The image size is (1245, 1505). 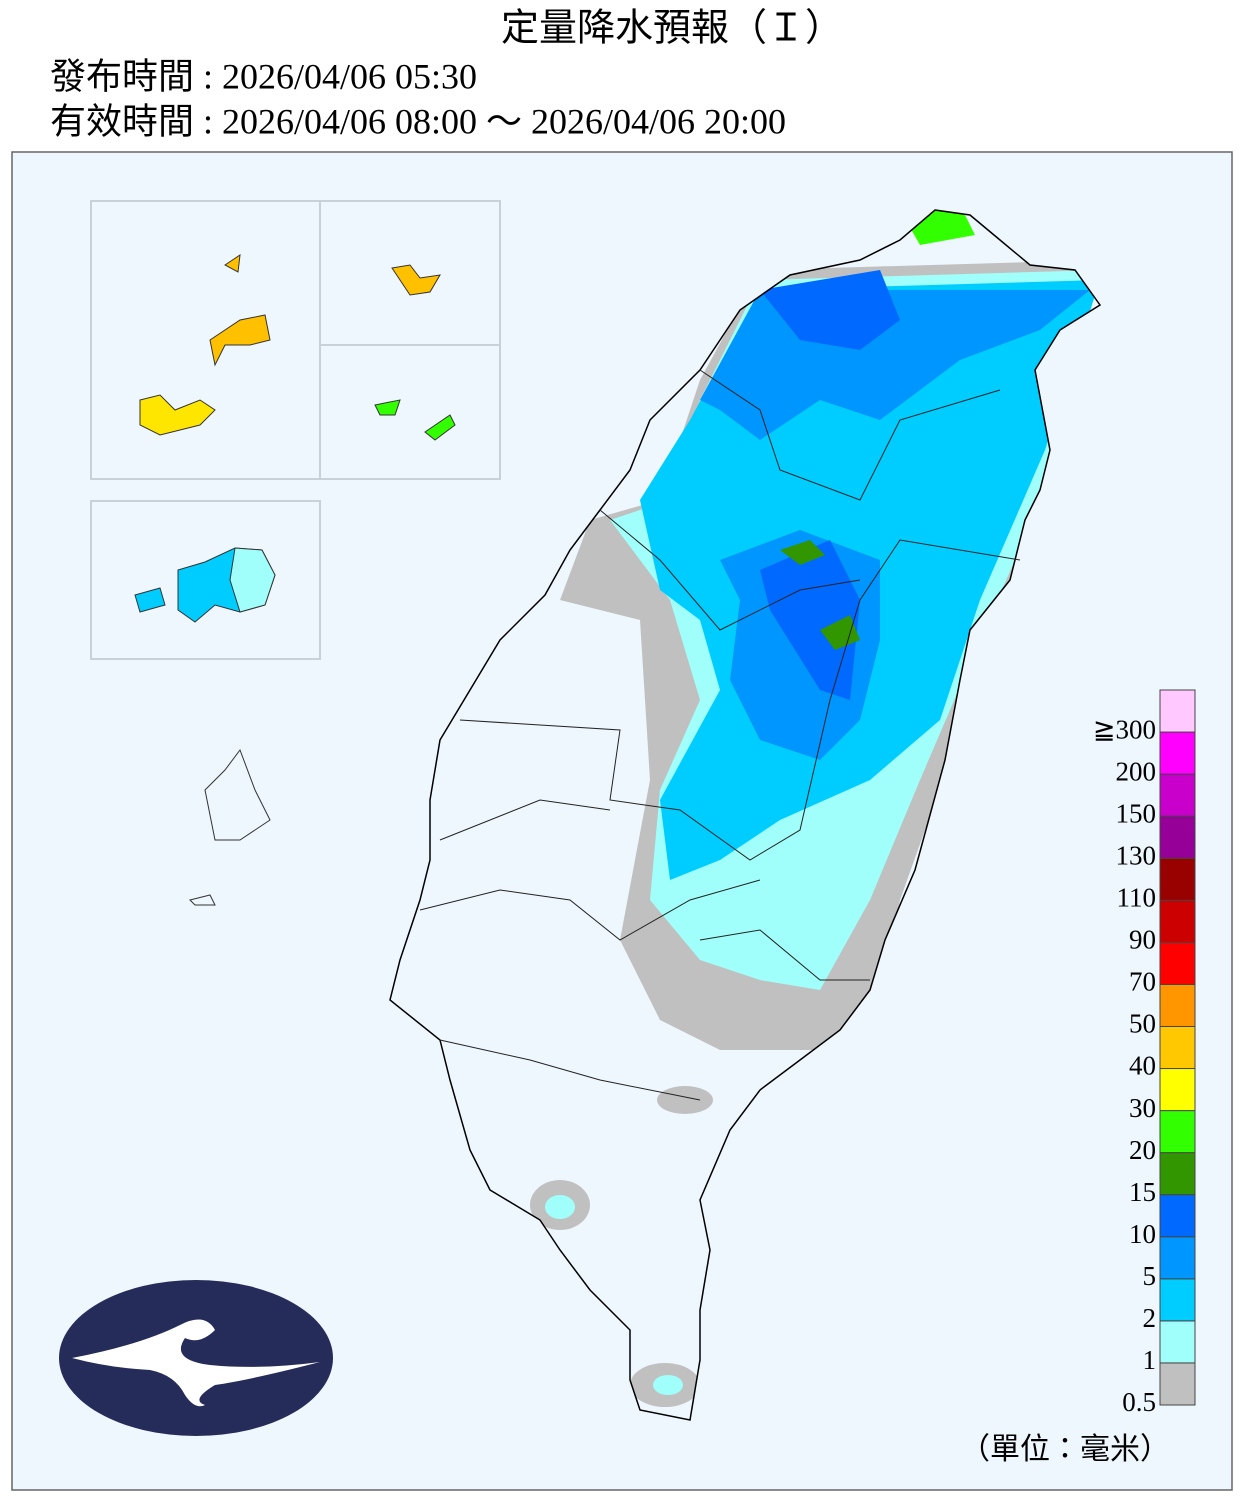 I want to click on legend: 0.5 1 2 5 10 15 20 30 40 50 70 90 110 130 150 200 ≧300, so click(x=1144, y=1053).